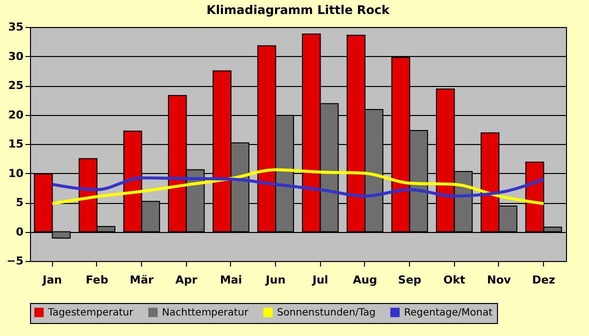 The height and width of the screenshot is (336, 589). Describe the element at coordinates (142, 280) in the screenshot. I see `x-tick-label: Mär` at that location.